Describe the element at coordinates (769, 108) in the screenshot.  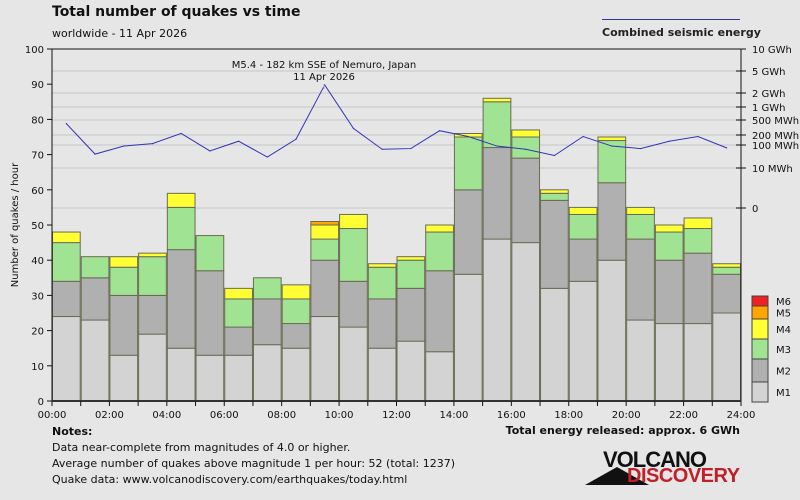
I see `right-tick-label: 1 GWh` at that location.